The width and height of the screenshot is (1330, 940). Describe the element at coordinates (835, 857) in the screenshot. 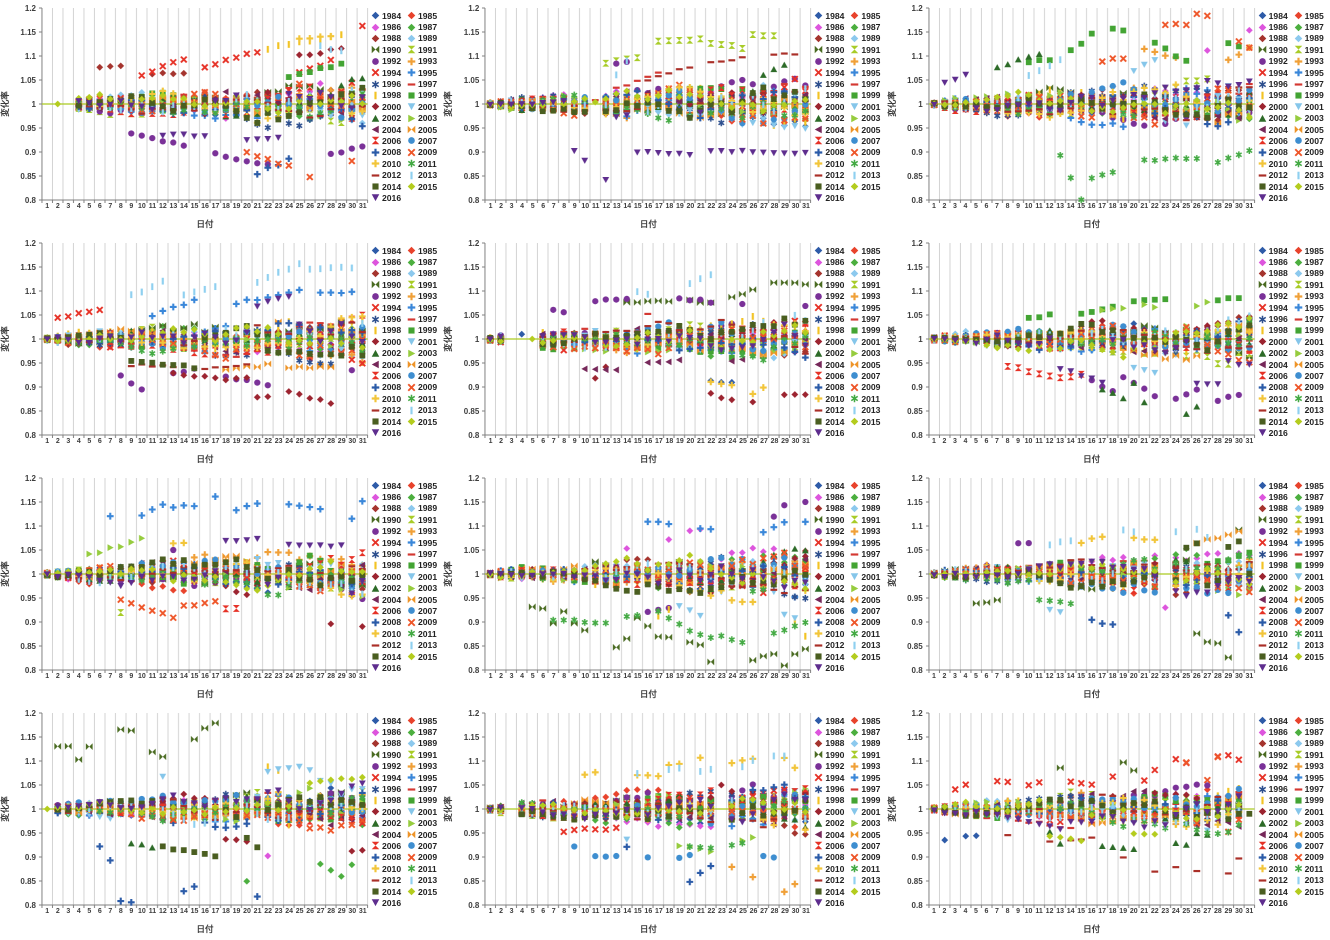

I see `legend-year-label: 2008` at that location.